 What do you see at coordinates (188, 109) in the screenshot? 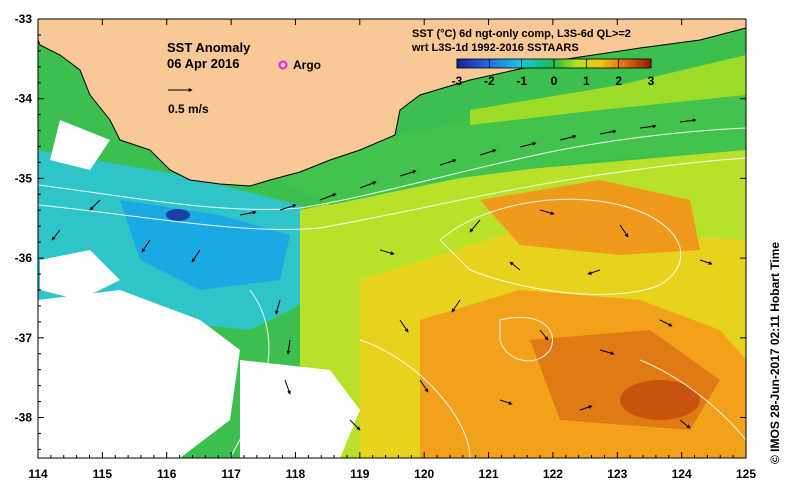
I see `scale-label: 0.5 m/s` at bounding box center [188, 109].